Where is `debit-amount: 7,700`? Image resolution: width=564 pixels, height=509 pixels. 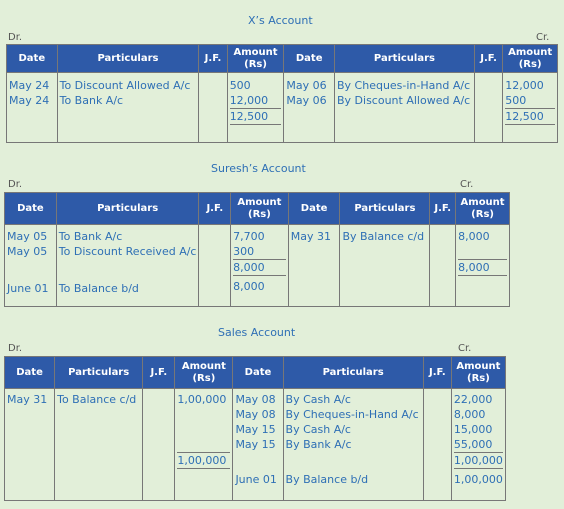
debit-amount: 7,700 is located at coordinates (249, 236).